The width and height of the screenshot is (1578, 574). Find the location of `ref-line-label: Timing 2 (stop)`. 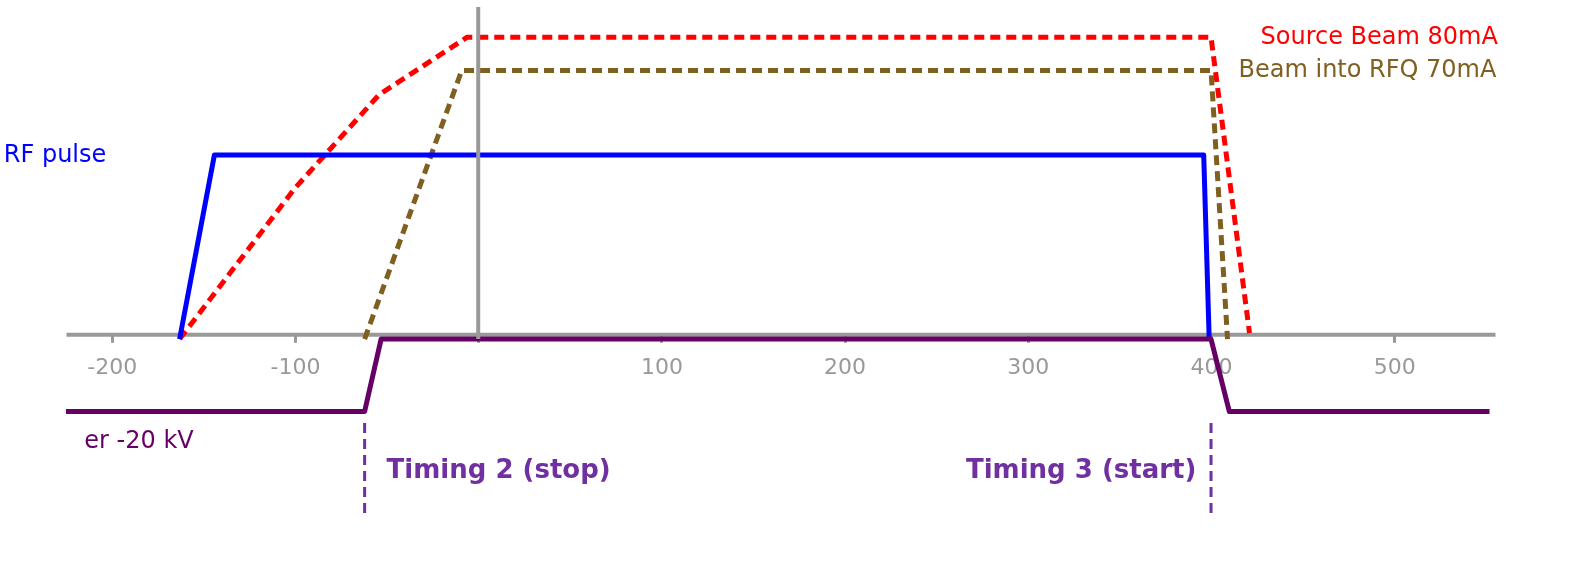

ref-line-label: Timing 2 (stop) is located at coordinates (498, 468).